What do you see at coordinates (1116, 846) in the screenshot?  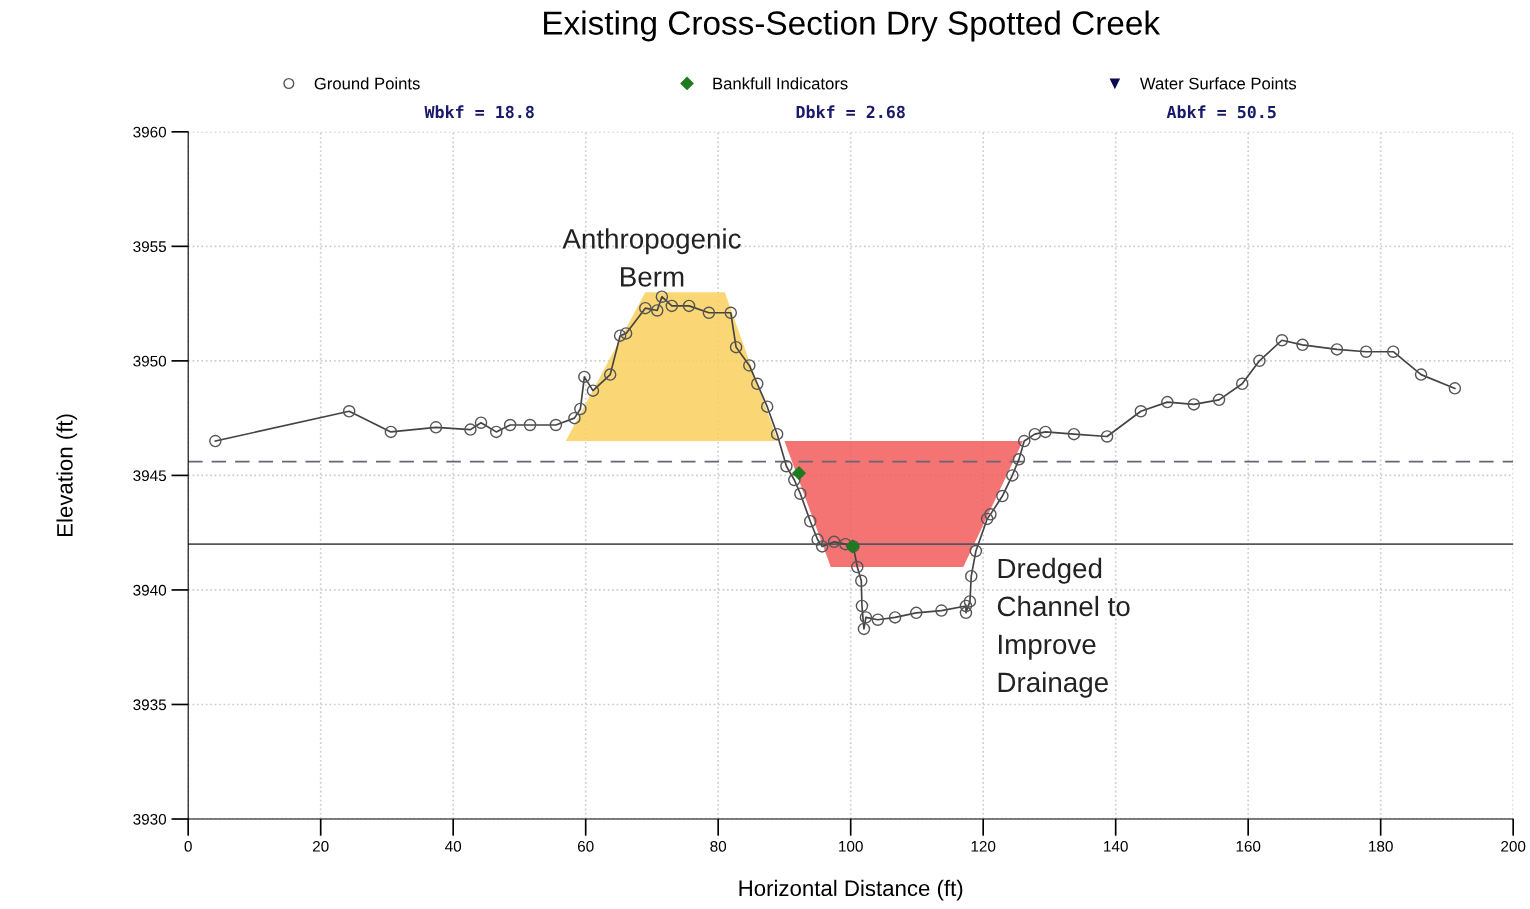 I see `x-tick-label: 140` at bounding box center [1116, 846].